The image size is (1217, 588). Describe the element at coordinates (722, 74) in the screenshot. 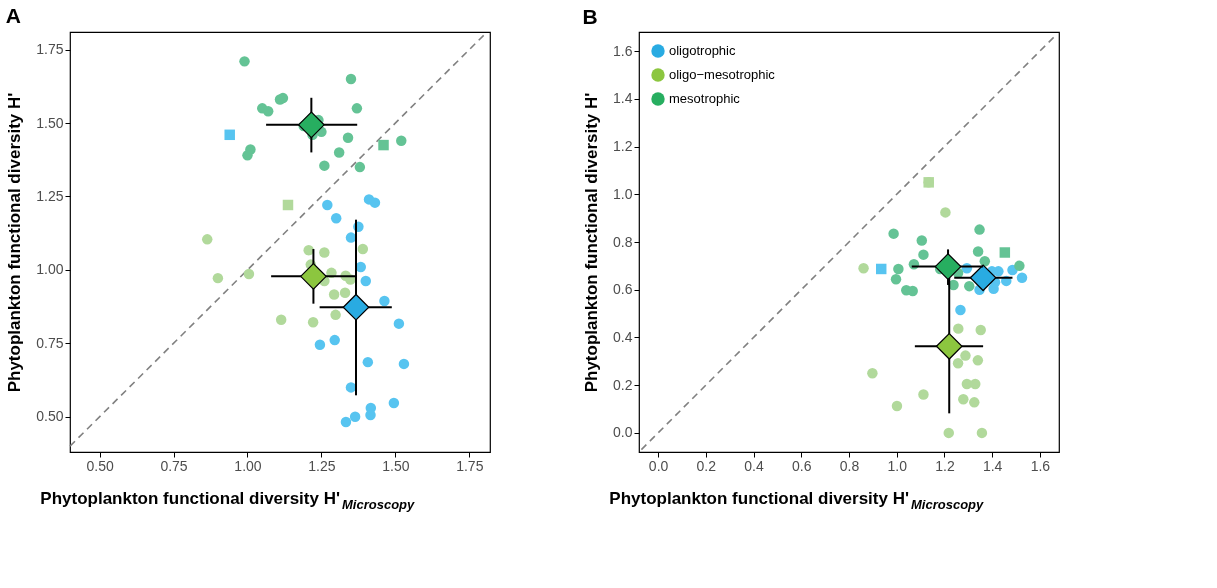

I see `legend-label: oligo−mesotrophic` at that location.